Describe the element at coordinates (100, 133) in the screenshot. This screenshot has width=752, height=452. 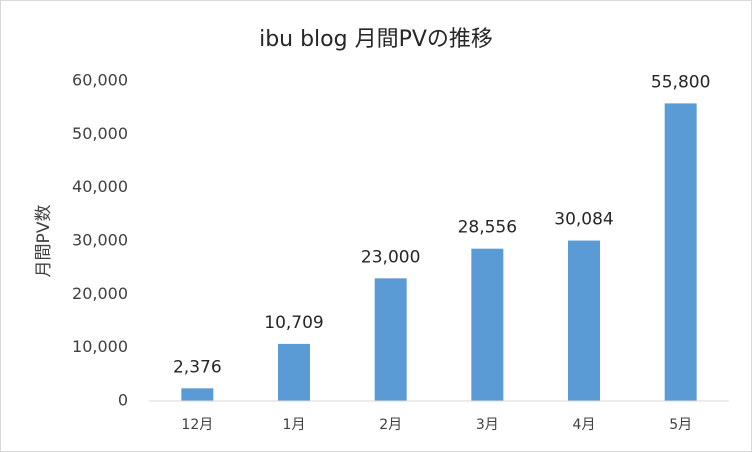
I see `y-tick-label: 50,000` at that location.